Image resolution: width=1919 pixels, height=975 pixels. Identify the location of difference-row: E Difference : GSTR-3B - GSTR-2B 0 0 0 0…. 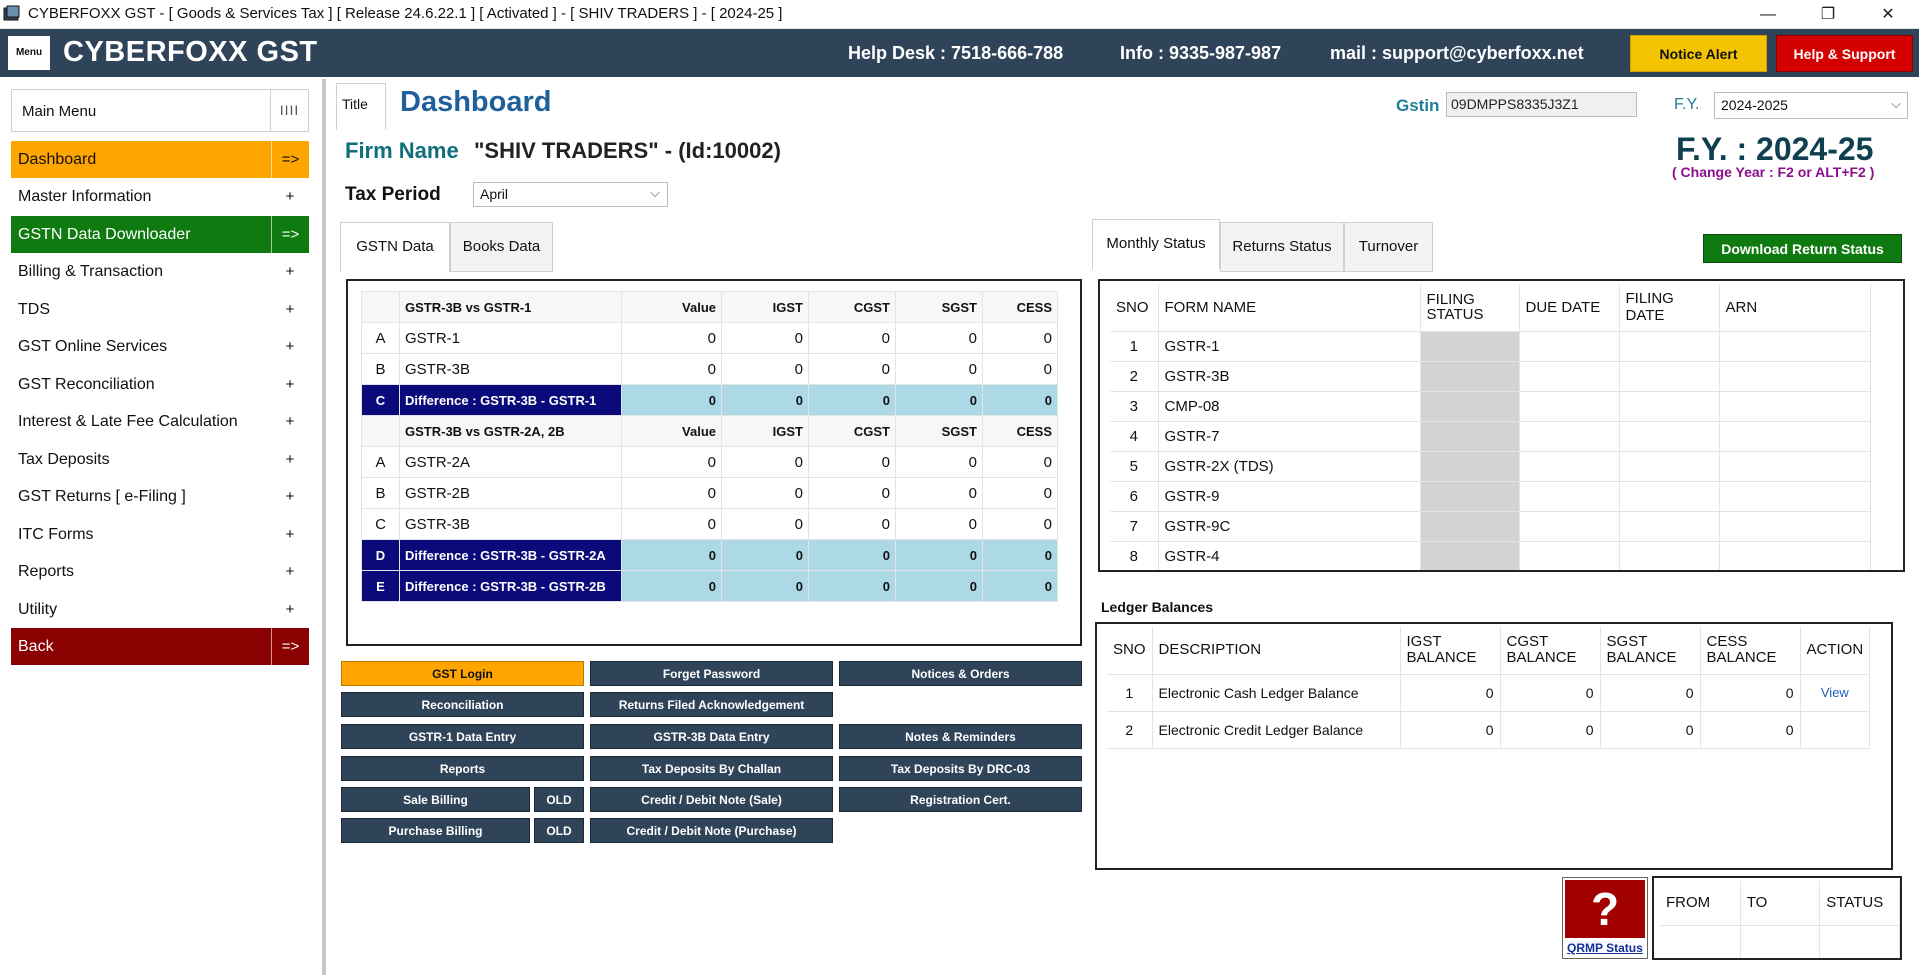
(709, 586).